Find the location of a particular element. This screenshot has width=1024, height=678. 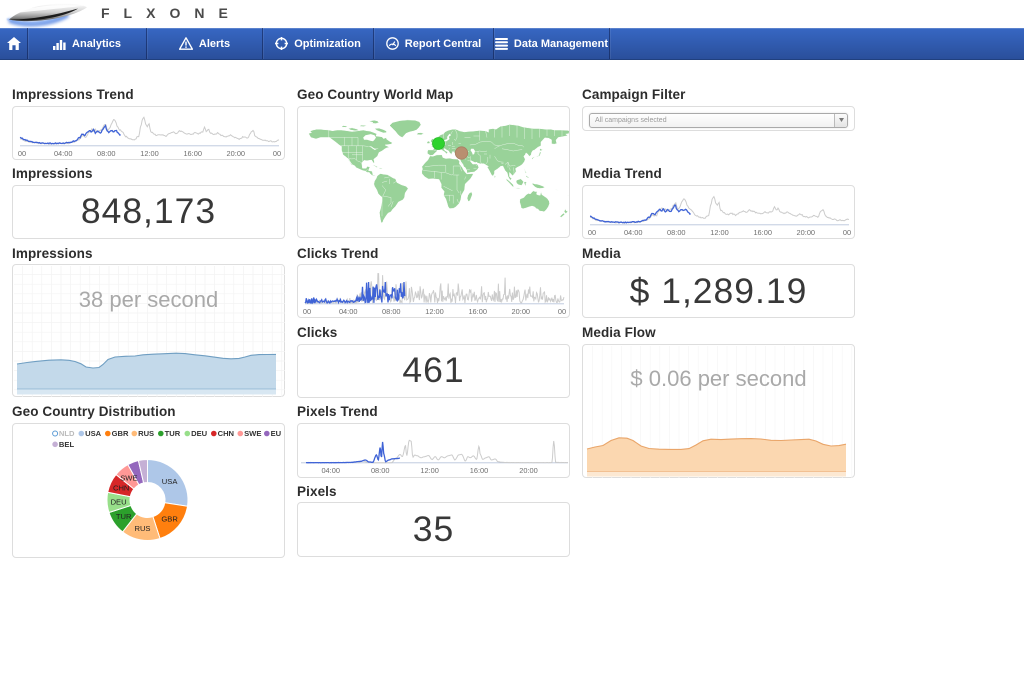

svg-text: EU is located at coordinates (276, 433).